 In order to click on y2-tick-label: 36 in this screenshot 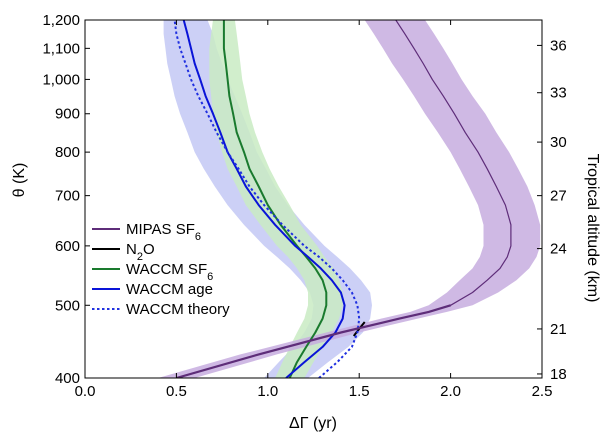, I will do `click(558, 45)`.